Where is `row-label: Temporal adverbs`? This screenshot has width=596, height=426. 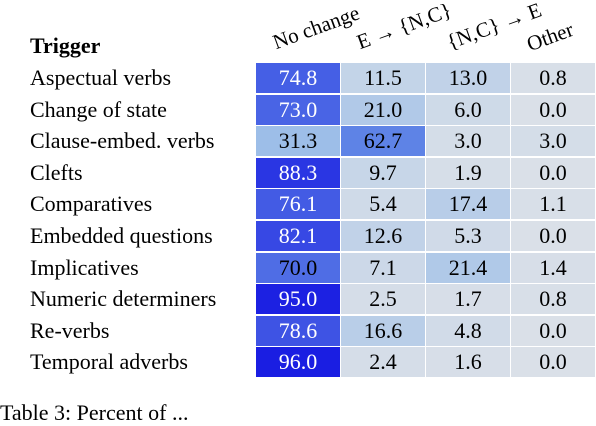
row-label: Temporal adverbs is located at coordinates (109, 362).